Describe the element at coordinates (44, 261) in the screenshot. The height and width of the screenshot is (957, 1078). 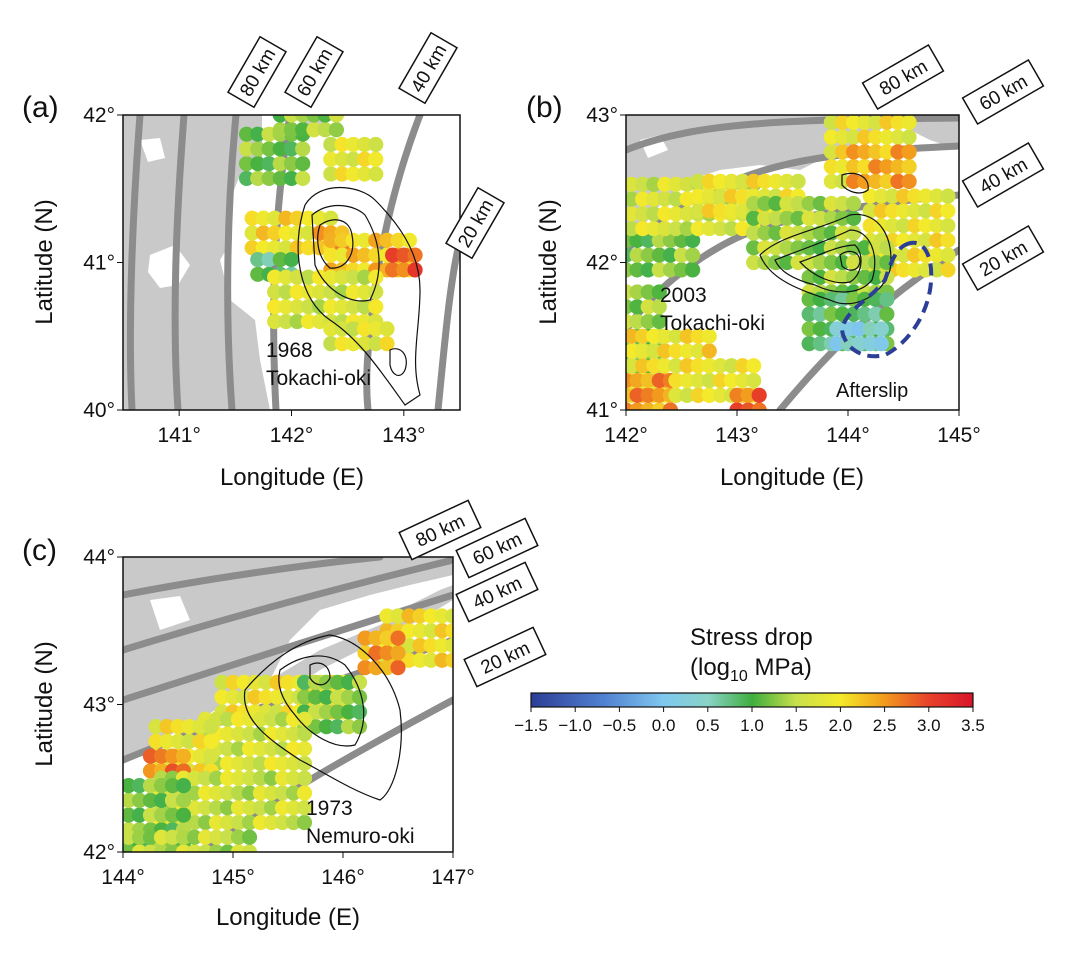
I see `panel-a-ylabel: Latitude (N)` at that location.